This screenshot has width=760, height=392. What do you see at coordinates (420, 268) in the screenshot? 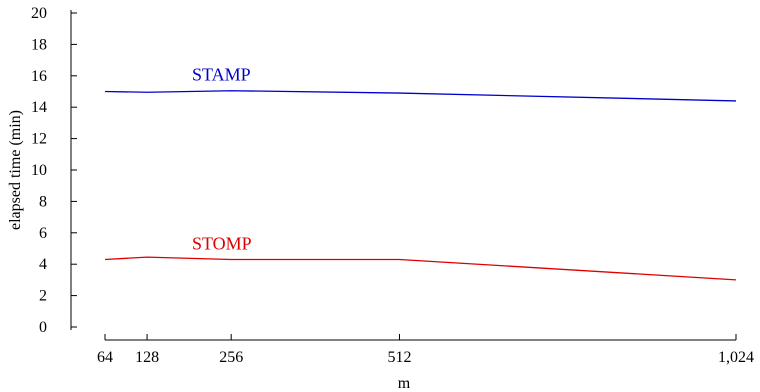
I see `series-line-stomp` at bounding box center [420, 268].